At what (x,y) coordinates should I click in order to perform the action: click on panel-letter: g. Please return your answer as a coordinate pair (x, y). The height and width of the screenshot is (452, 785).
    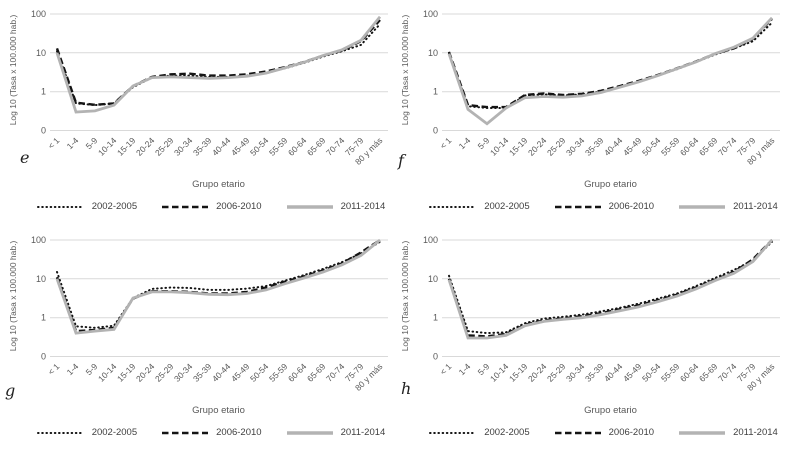
    Looking at the image, I should click on (10, 390).